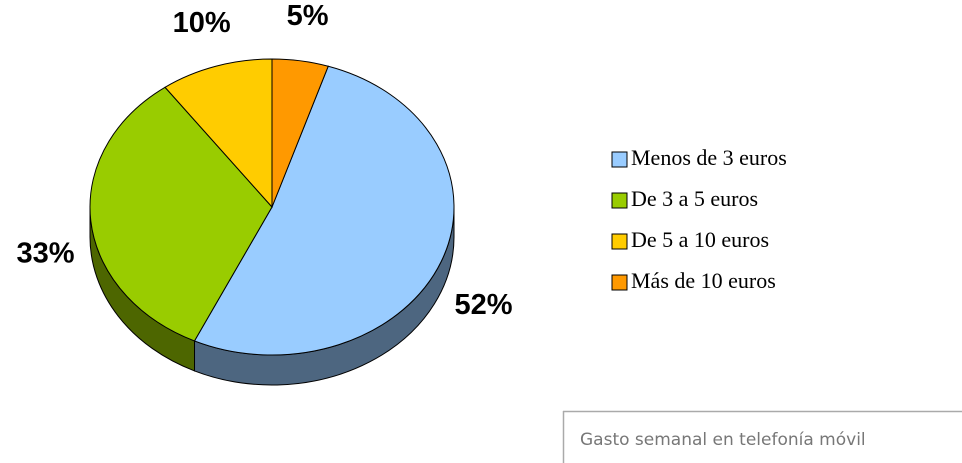 Image resolution: width=962 pixels, height=463 pixels. I want to click on legend-label: De 5 a 10 euros, so click(700, 239).